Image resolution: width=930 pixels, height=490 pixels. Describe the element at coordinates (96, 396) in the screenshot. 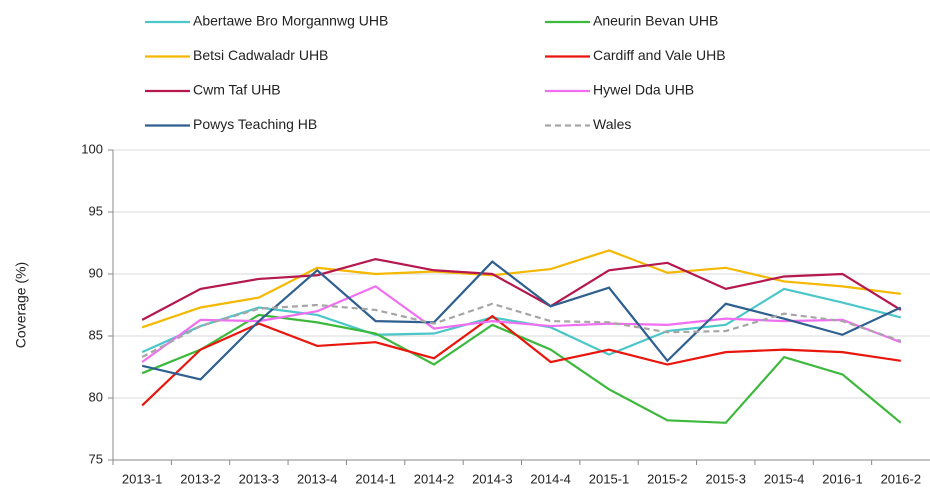

I see `y-tick-label: 80` at that location.